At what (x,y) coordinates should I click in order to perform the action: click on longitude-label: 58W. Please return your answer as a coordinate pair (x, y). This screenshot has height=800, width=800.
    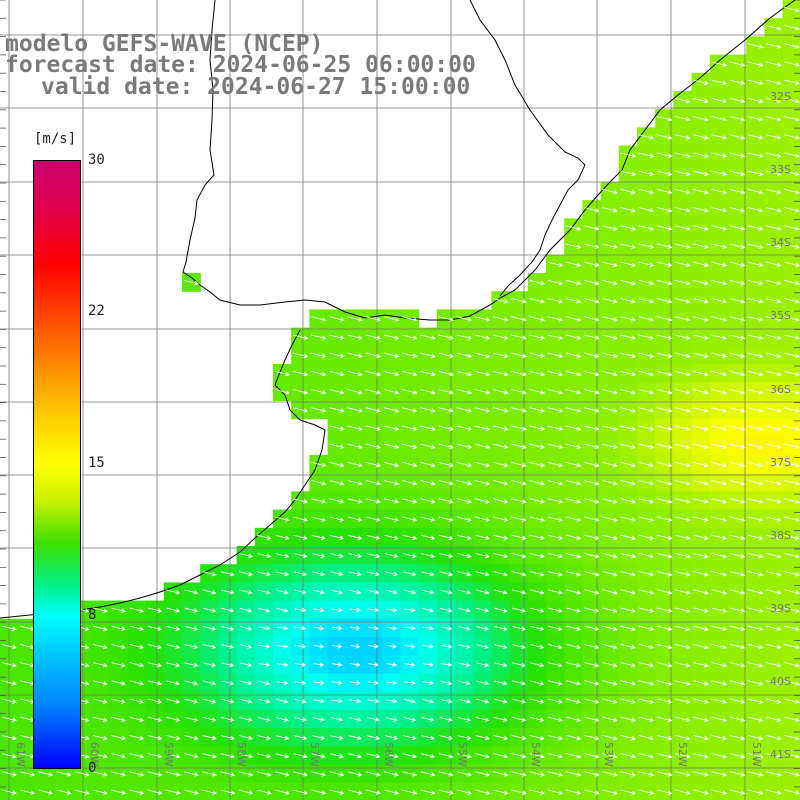
    Looking at the image, I should click on (241, 754).